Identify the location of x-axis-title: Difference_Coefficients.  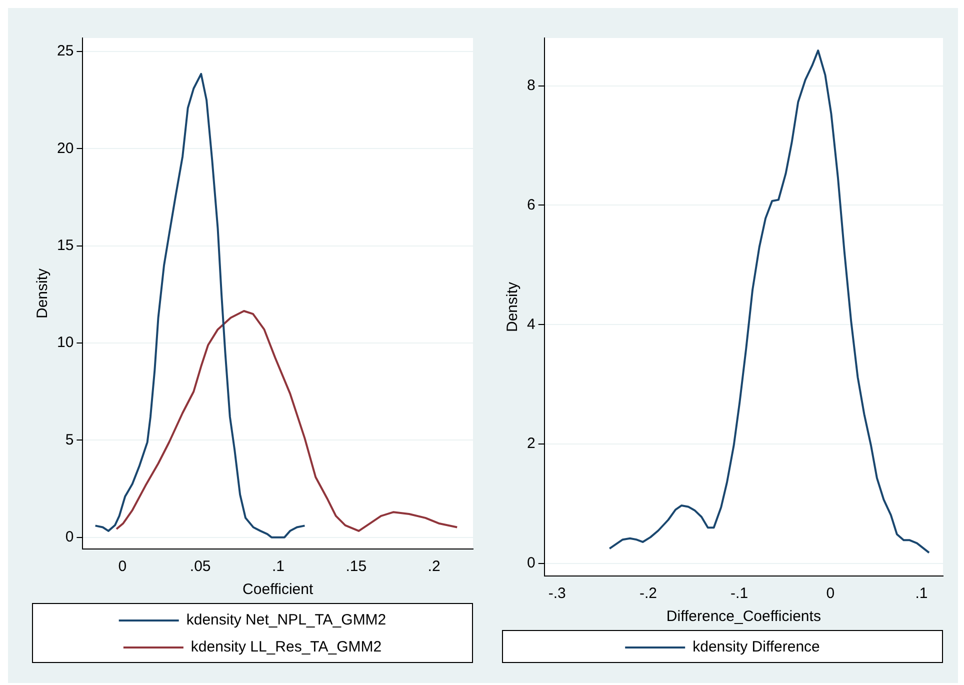
(743, 617).